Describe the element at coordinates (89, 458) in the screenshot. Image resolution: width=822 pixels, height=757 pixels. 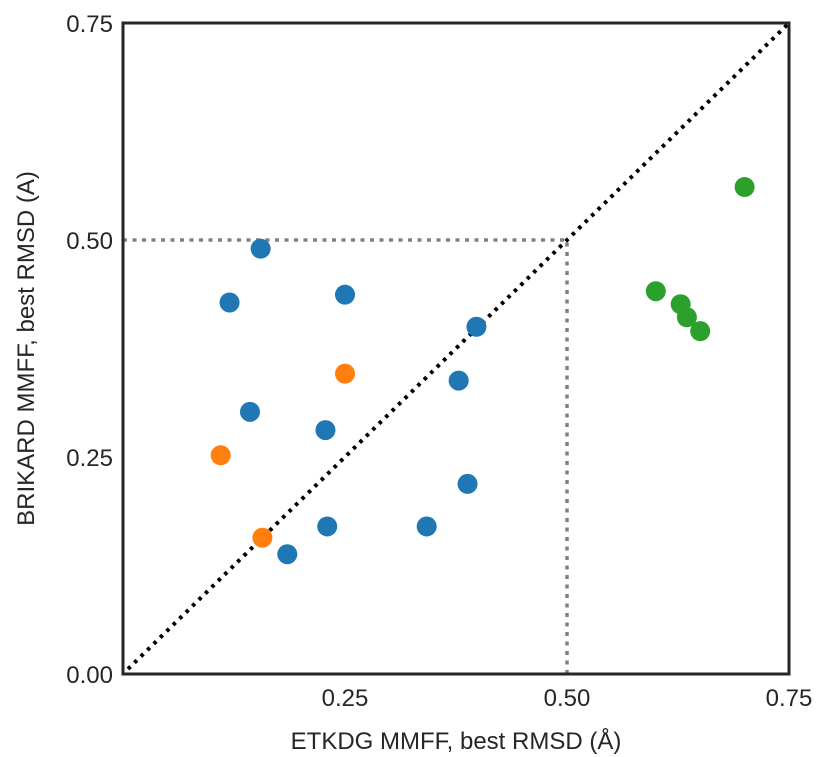
I see `y-tick-label: 0.25` at that location.